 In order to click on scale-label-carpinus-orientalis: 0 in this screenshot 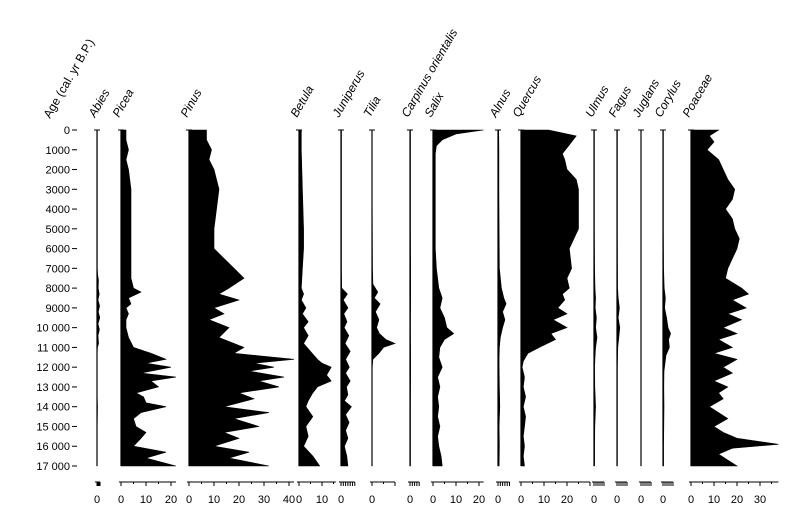, I will do `click(410, 500)`.